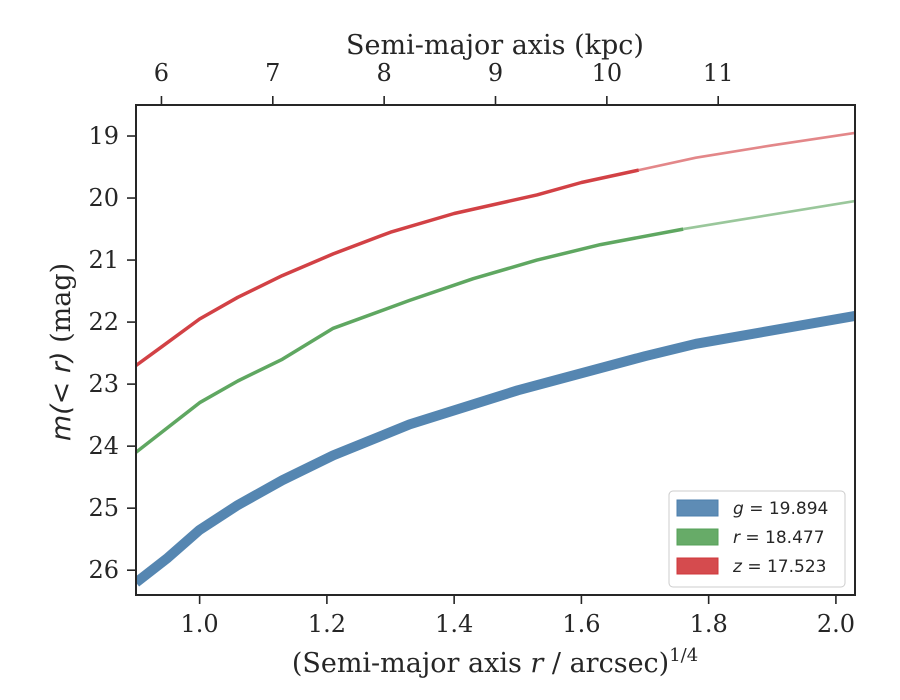  I want to click on series-r-line-faded, so click(768, 215).